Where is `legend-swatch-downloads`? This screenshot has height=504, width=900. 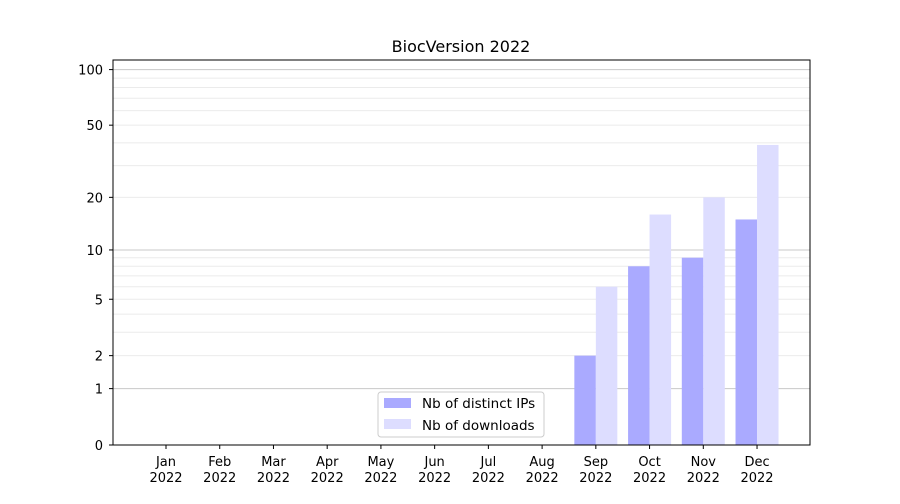
legend-swatch-downloads is located at coordinates (397, 424).